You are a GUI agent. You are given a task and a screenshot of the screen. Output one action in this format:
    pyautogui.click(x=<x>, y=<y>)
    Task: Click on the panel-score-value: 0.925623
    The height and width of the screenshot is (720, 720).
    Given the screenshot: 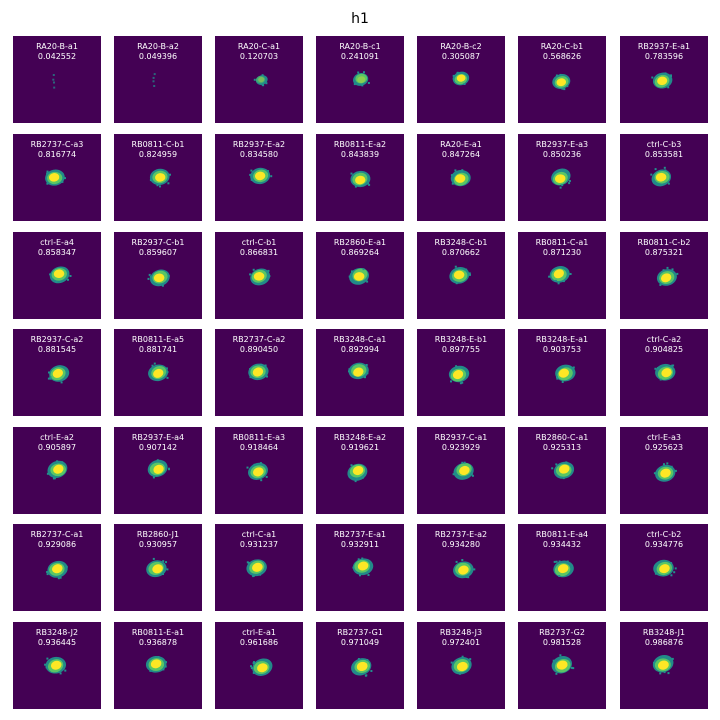 What is the action you would take?
    pyautogui.click(x=664, y=447)
    